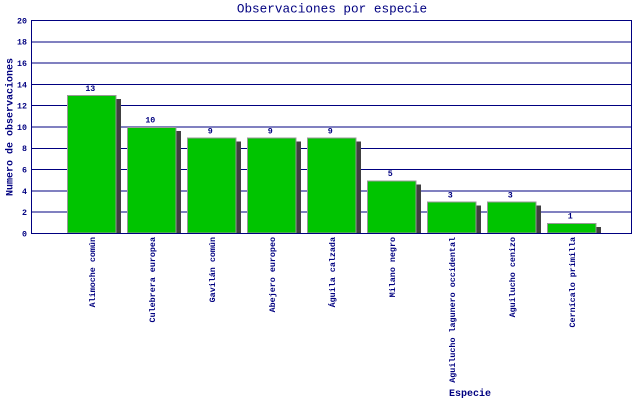 The height and width of the screenshot is (400, 640). I want to click on svg-text: 14, so click(22, 85).